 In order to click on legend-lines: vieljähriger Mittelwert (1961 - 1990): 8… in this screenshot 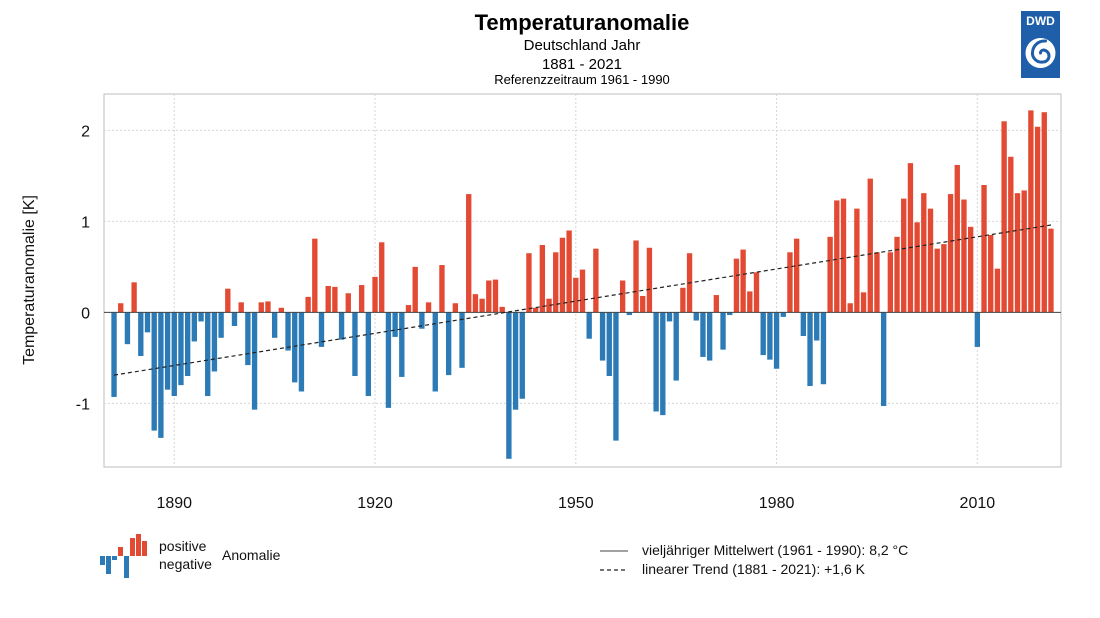, I will do `click(754, 559)`.